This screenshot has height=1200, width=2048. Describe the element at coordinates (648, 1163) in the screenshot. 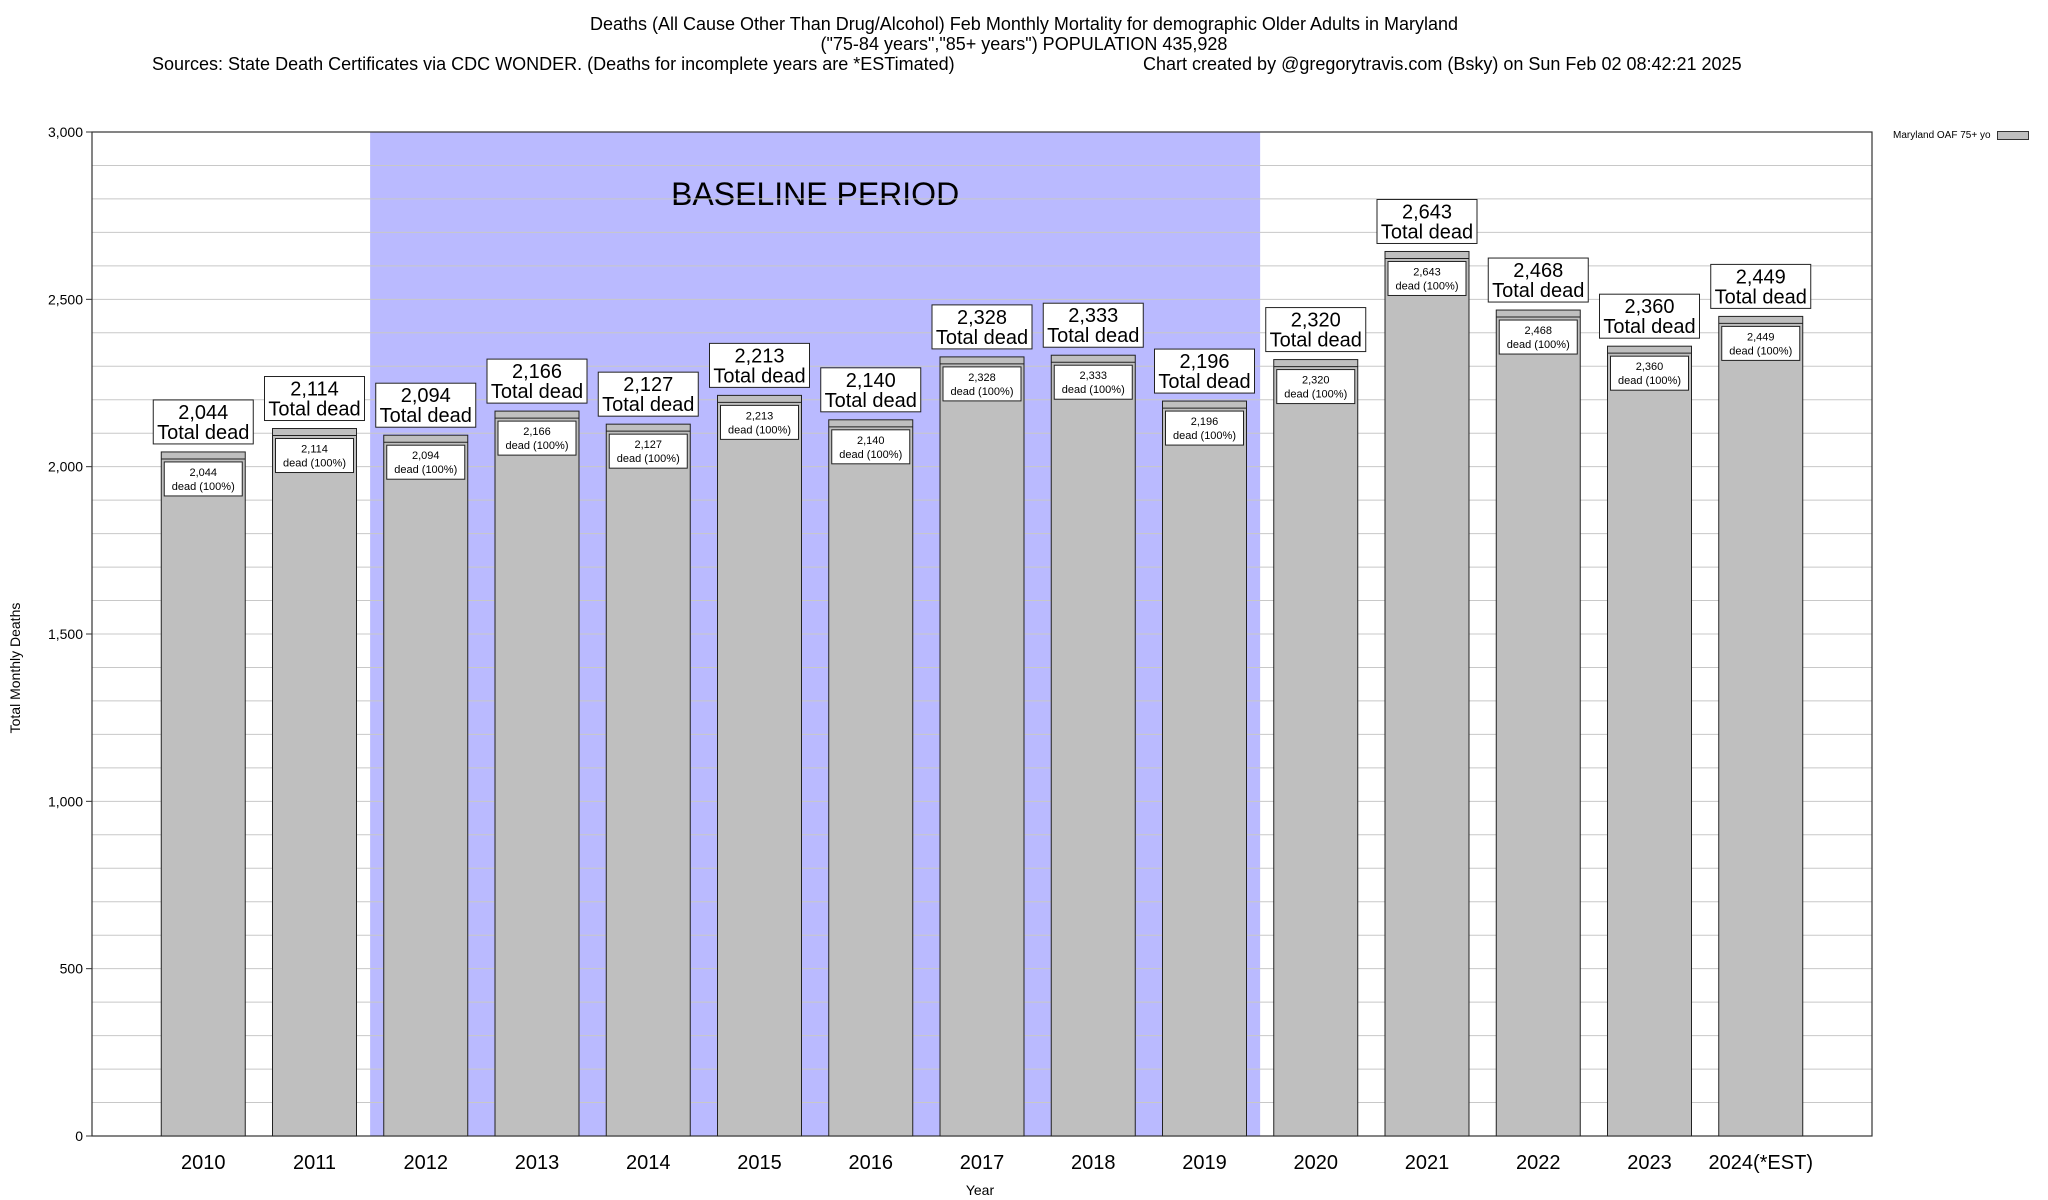

I see `x-tick-label: 2014` at that location.